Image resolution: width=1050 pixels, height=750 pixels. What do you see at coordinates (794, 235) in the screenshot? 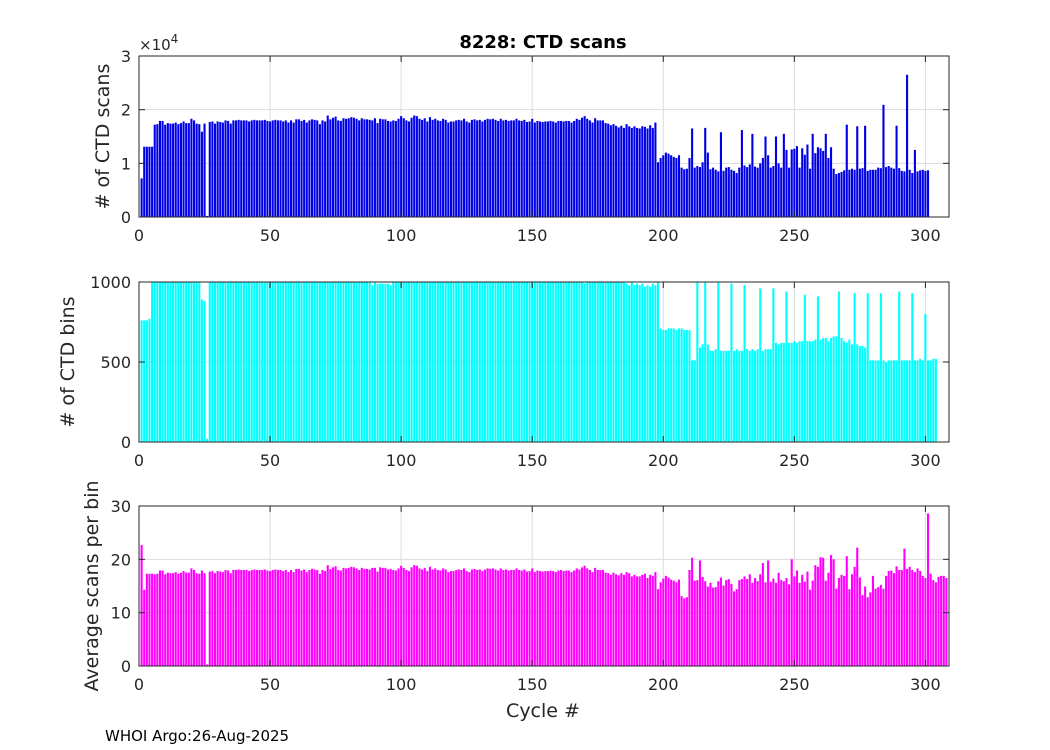
I see `scans-xtick-label: 250` at bounding box center [794, 235].